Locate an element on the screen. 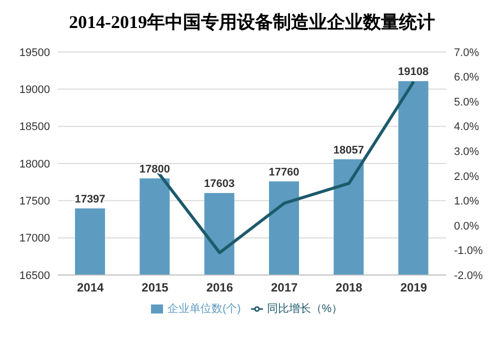  y-tick-label: 18500 is located at coordinates (34, 127).